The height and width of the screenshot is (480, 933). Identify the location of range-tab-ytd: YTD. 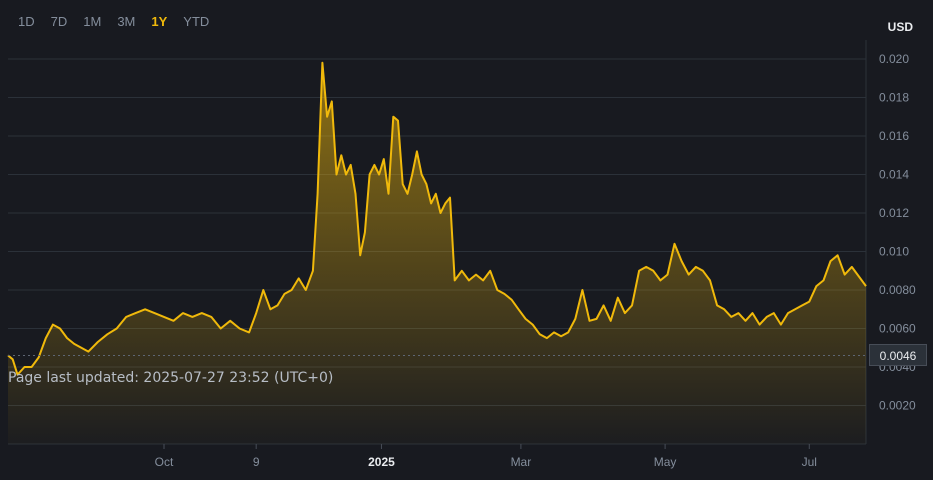
(196, 21).